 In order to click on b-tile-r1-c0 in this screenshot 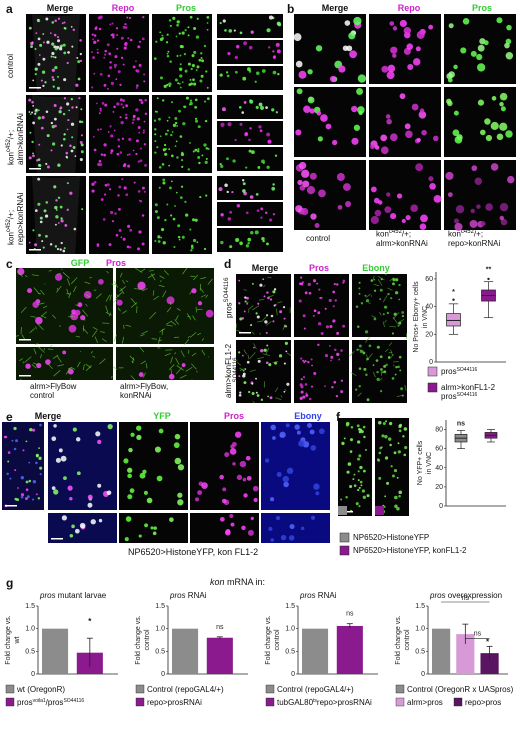, I will do `click(330, 122)`.